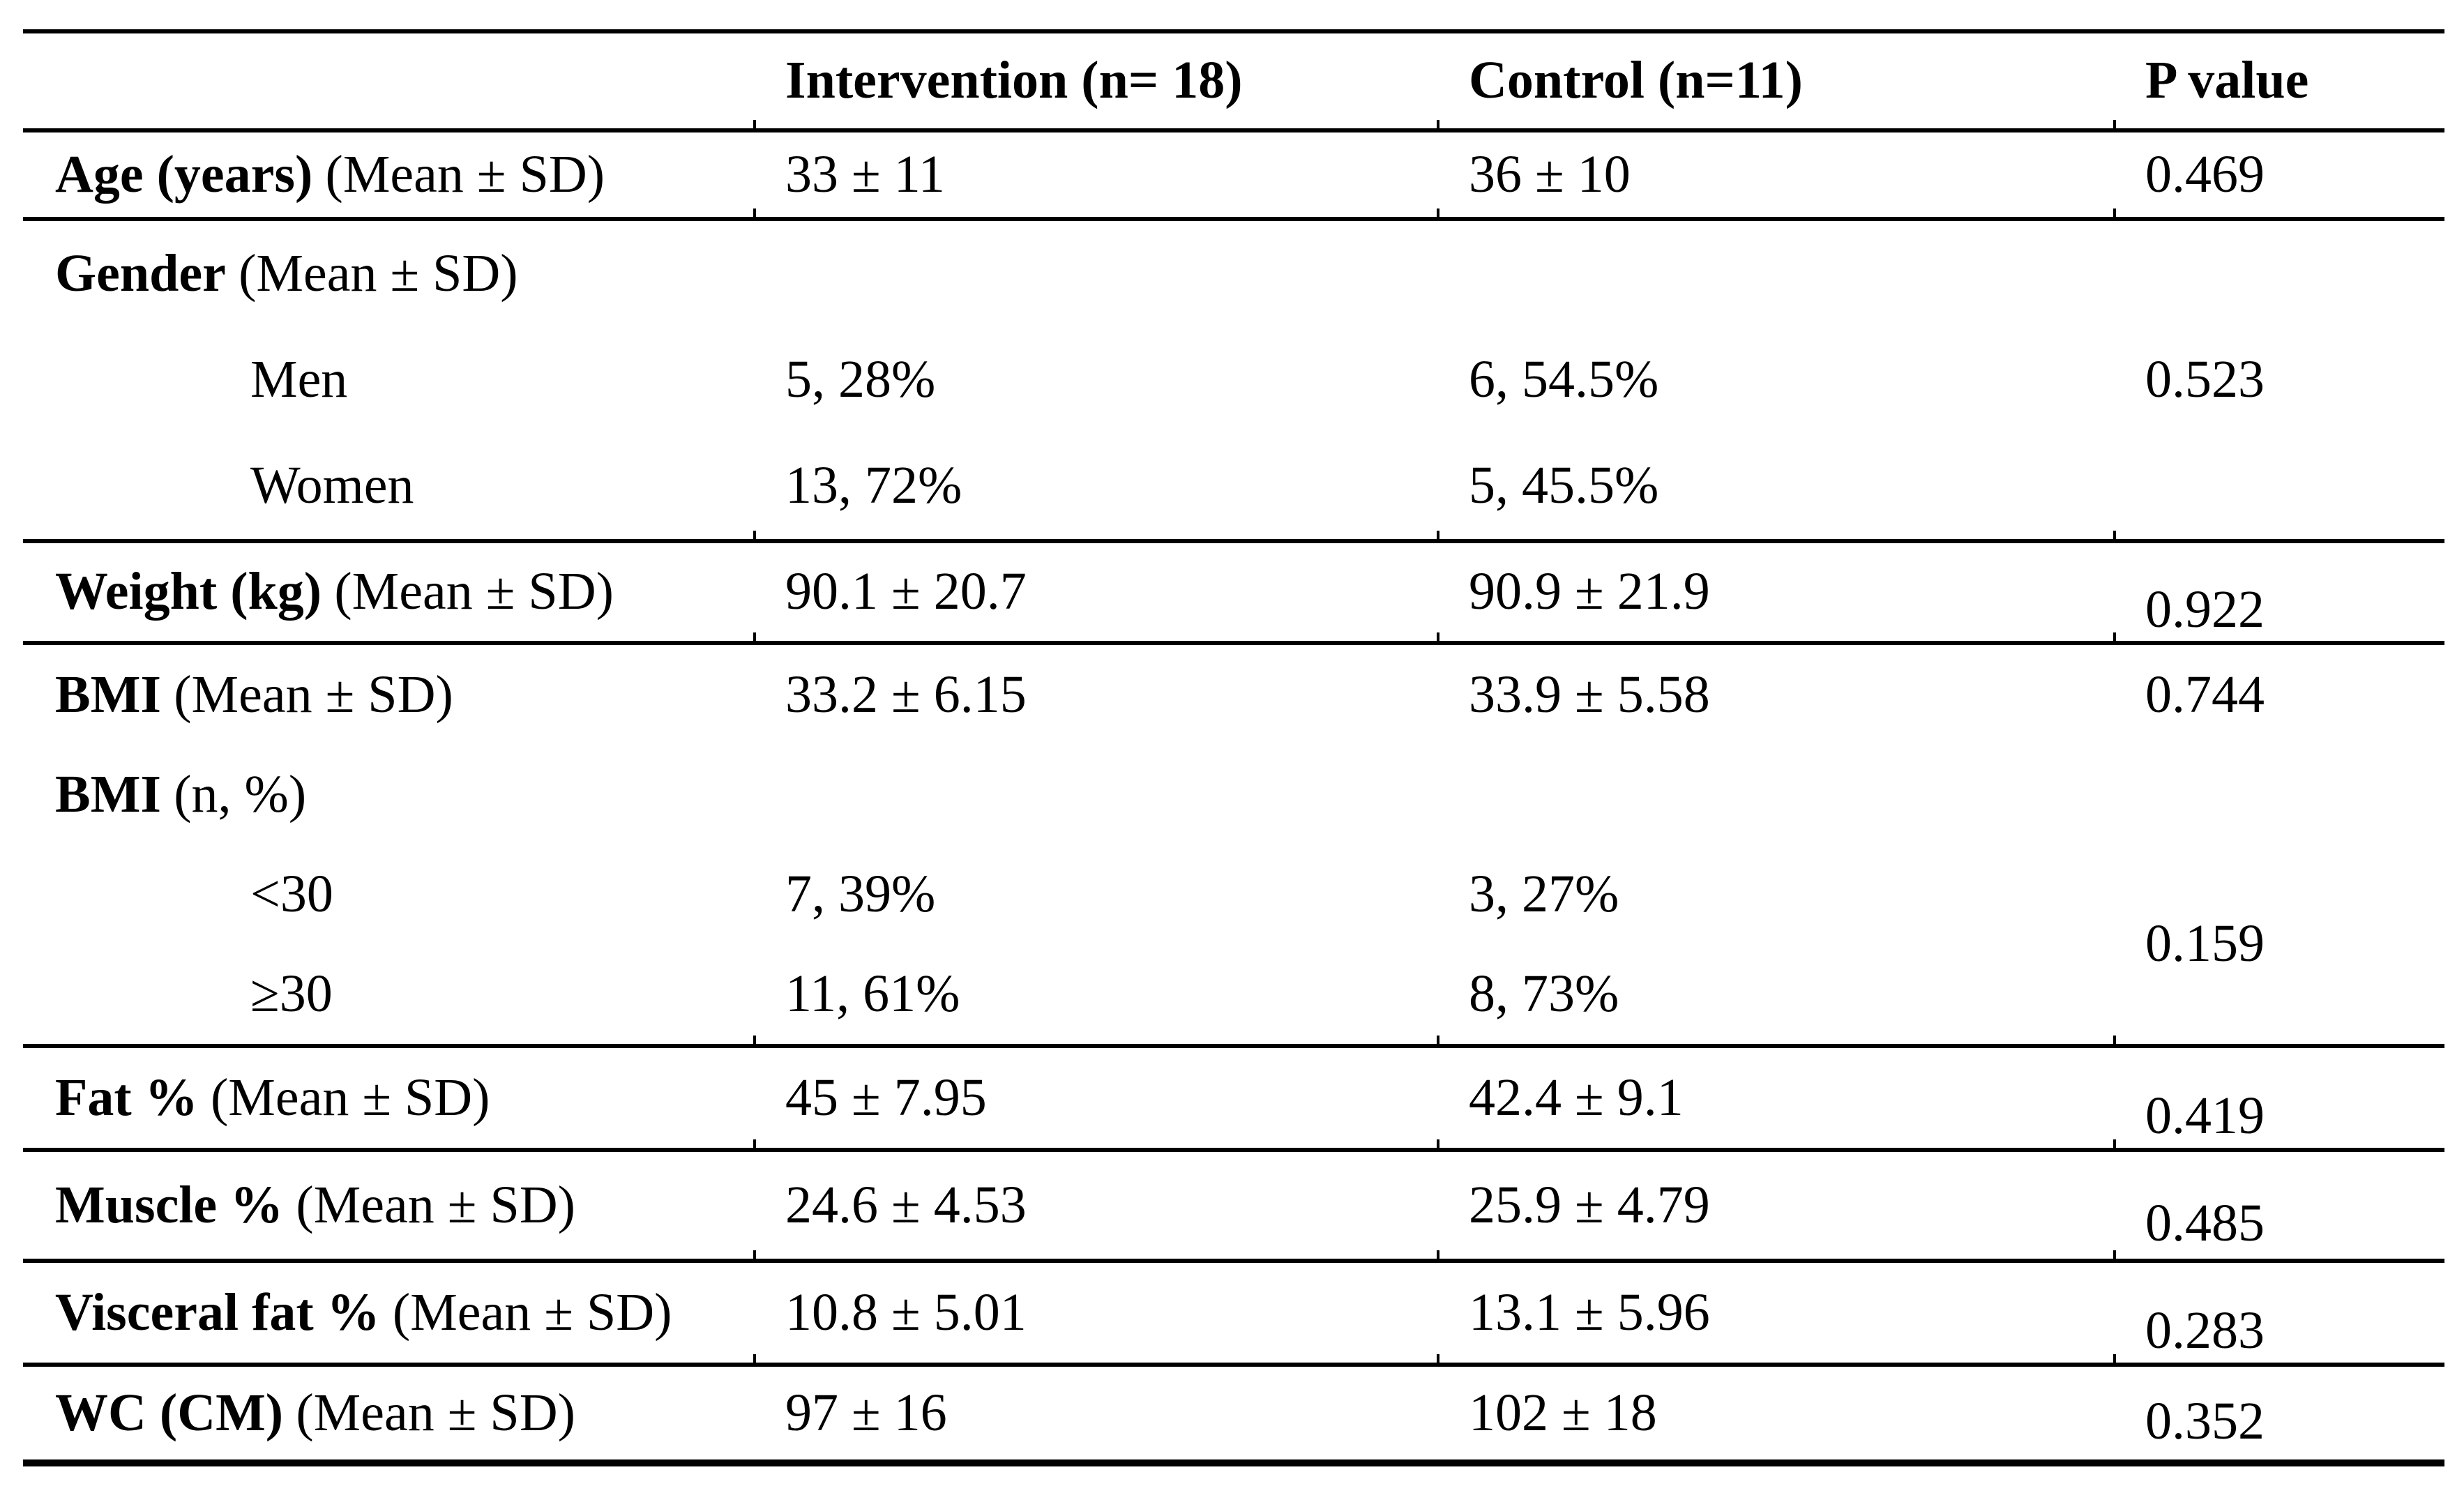 This screenshot has height=1509, width=2464. What do you see at coordinates (436, 1204) in the screenshot?
I see `muscle-note: (Mean ± SD)` at bounding box center [436, 1204].